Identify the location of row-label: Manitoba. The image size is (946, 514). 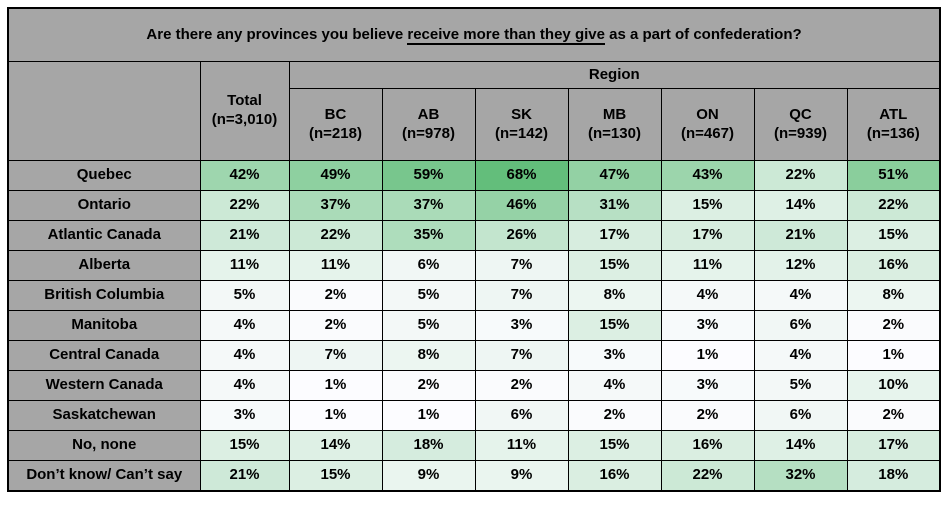
(104, 325).